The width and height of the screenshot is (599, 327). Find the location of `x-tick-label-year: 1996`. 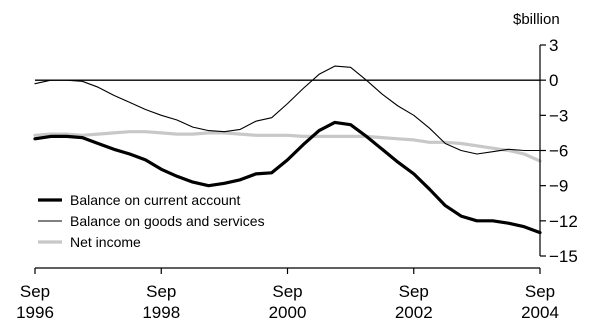

x-tick-label-year: 1996 is located at coordinates (35, 312).